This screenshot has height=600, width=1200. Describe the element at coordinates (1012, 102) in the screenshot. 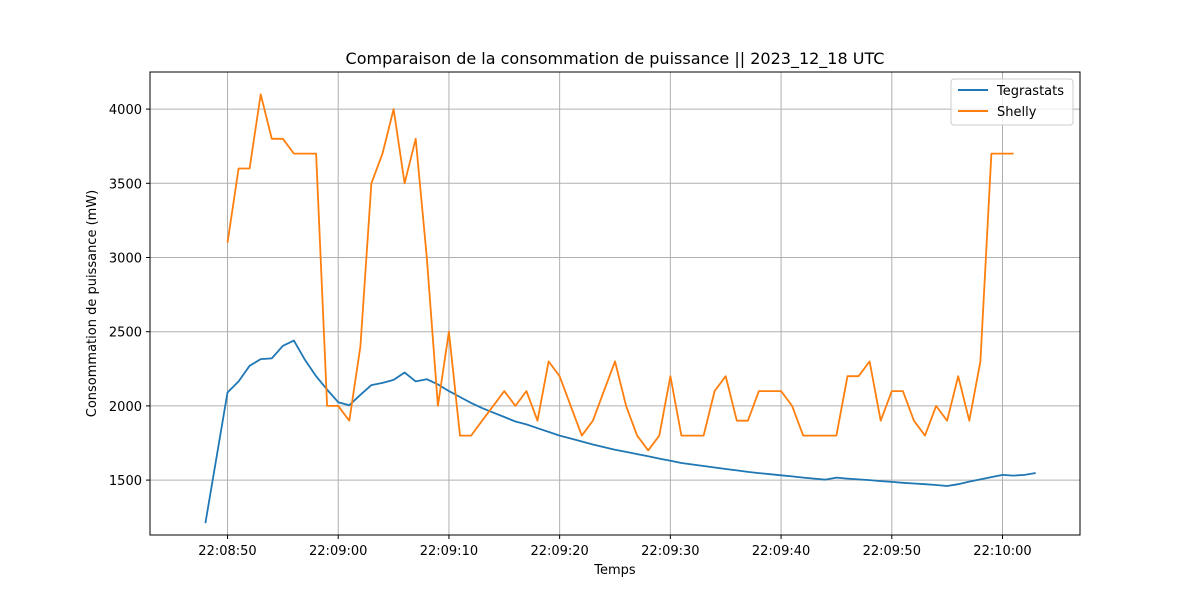

I see `legend: Tegrastats Shelly` at that location.